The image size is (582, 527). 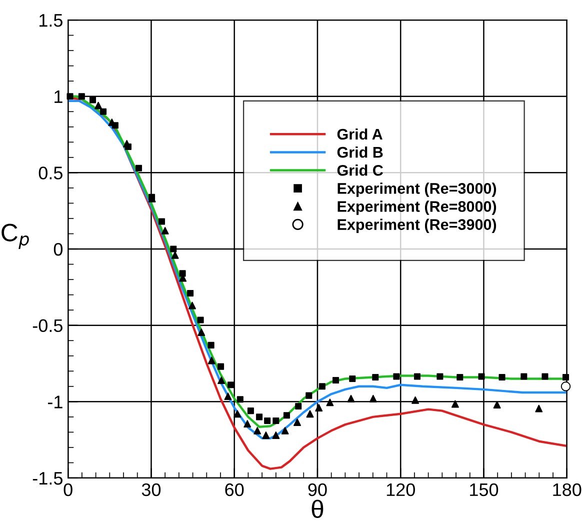 I want to click on x-tick-label: 150, so click(x=484, y=489).